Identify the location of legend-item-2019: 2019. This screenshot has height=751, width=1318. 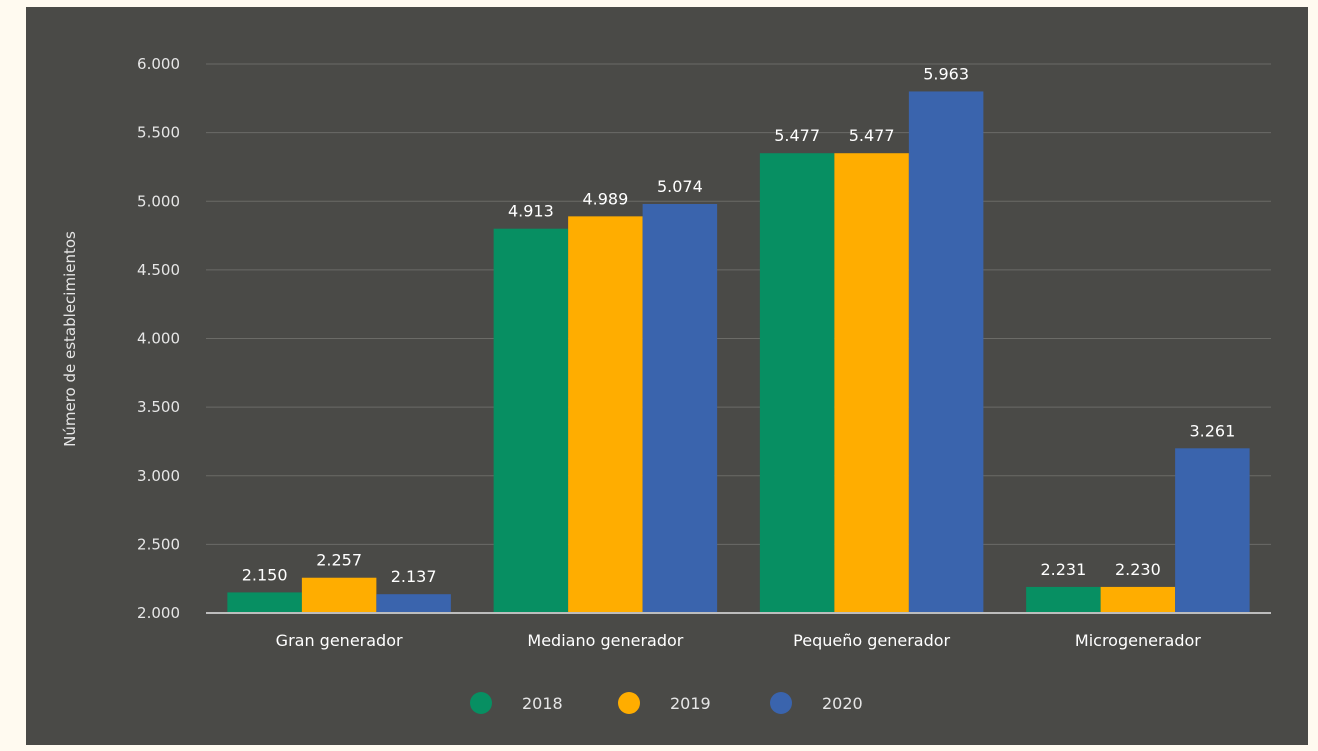
(664, 703).